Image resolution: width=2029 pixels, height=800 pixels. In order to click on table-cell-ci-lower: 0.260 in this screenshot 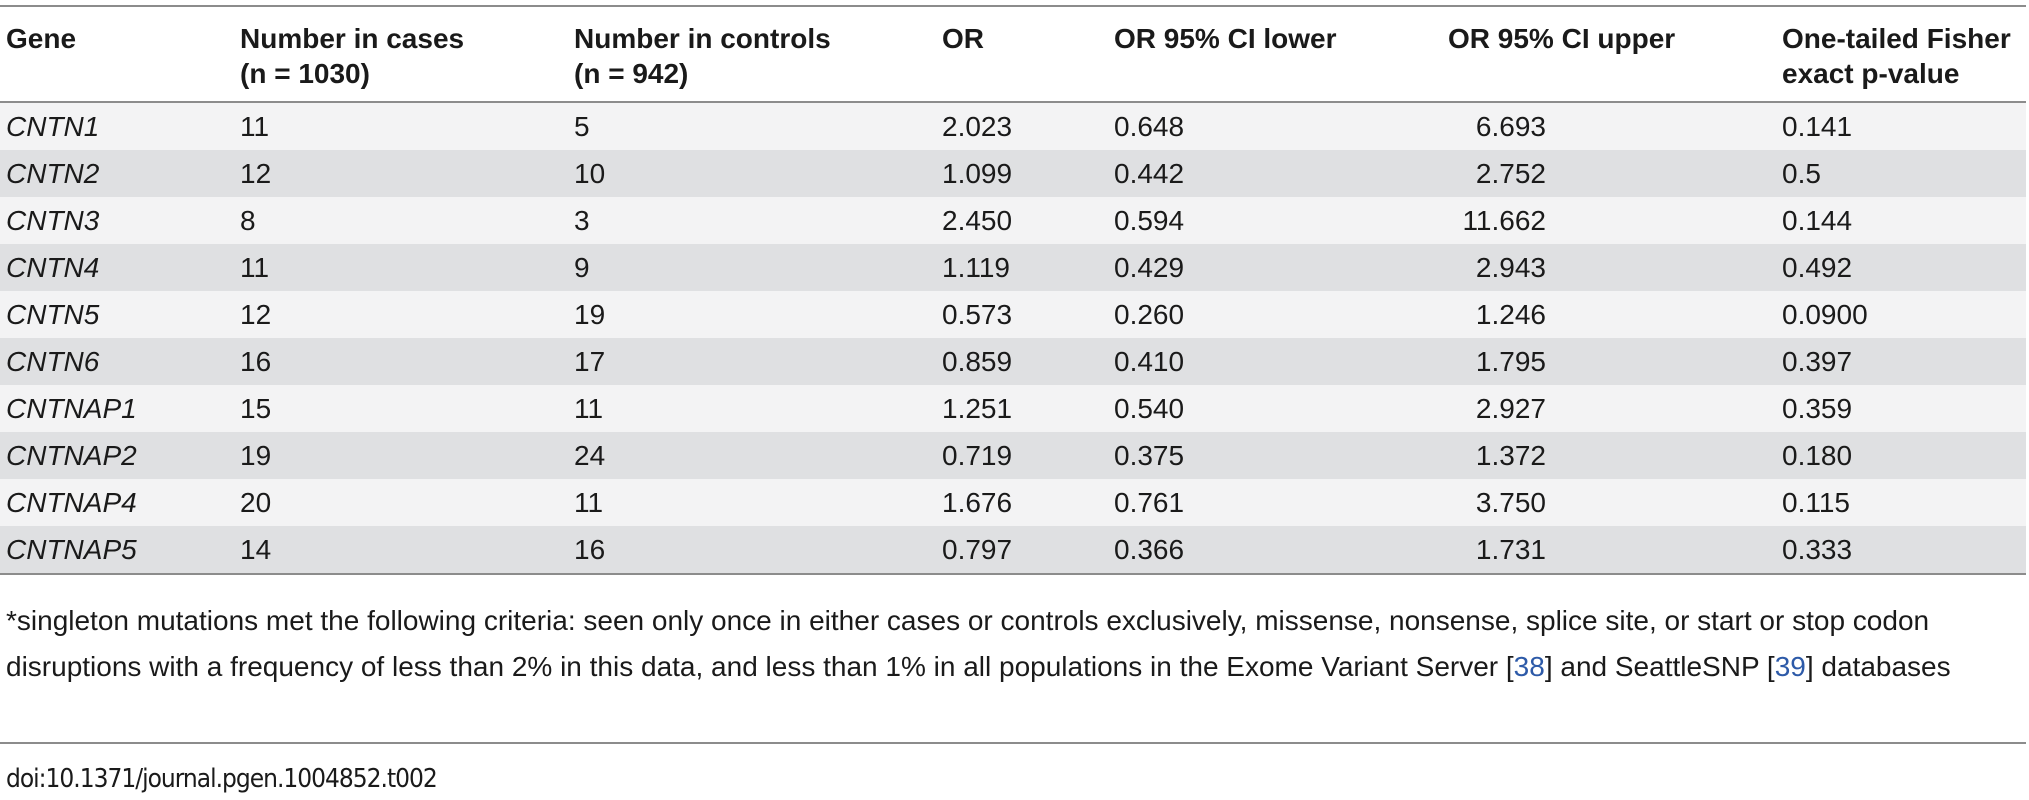, I will do `click(1149, 314)`.